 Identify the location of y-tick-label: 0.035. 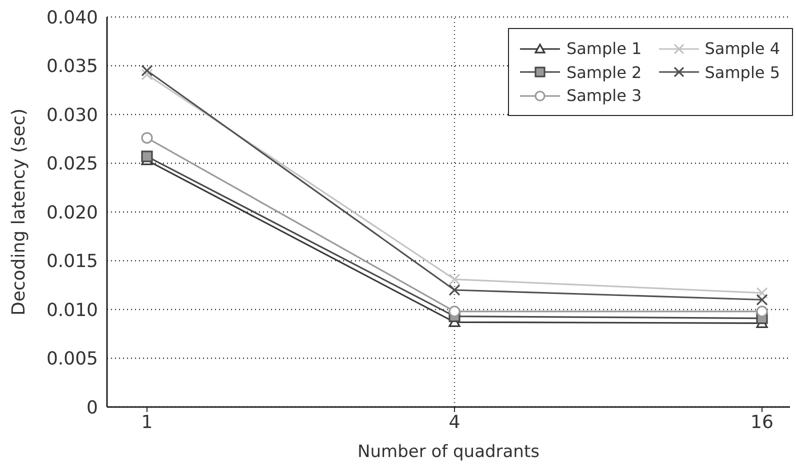
(72, 67).